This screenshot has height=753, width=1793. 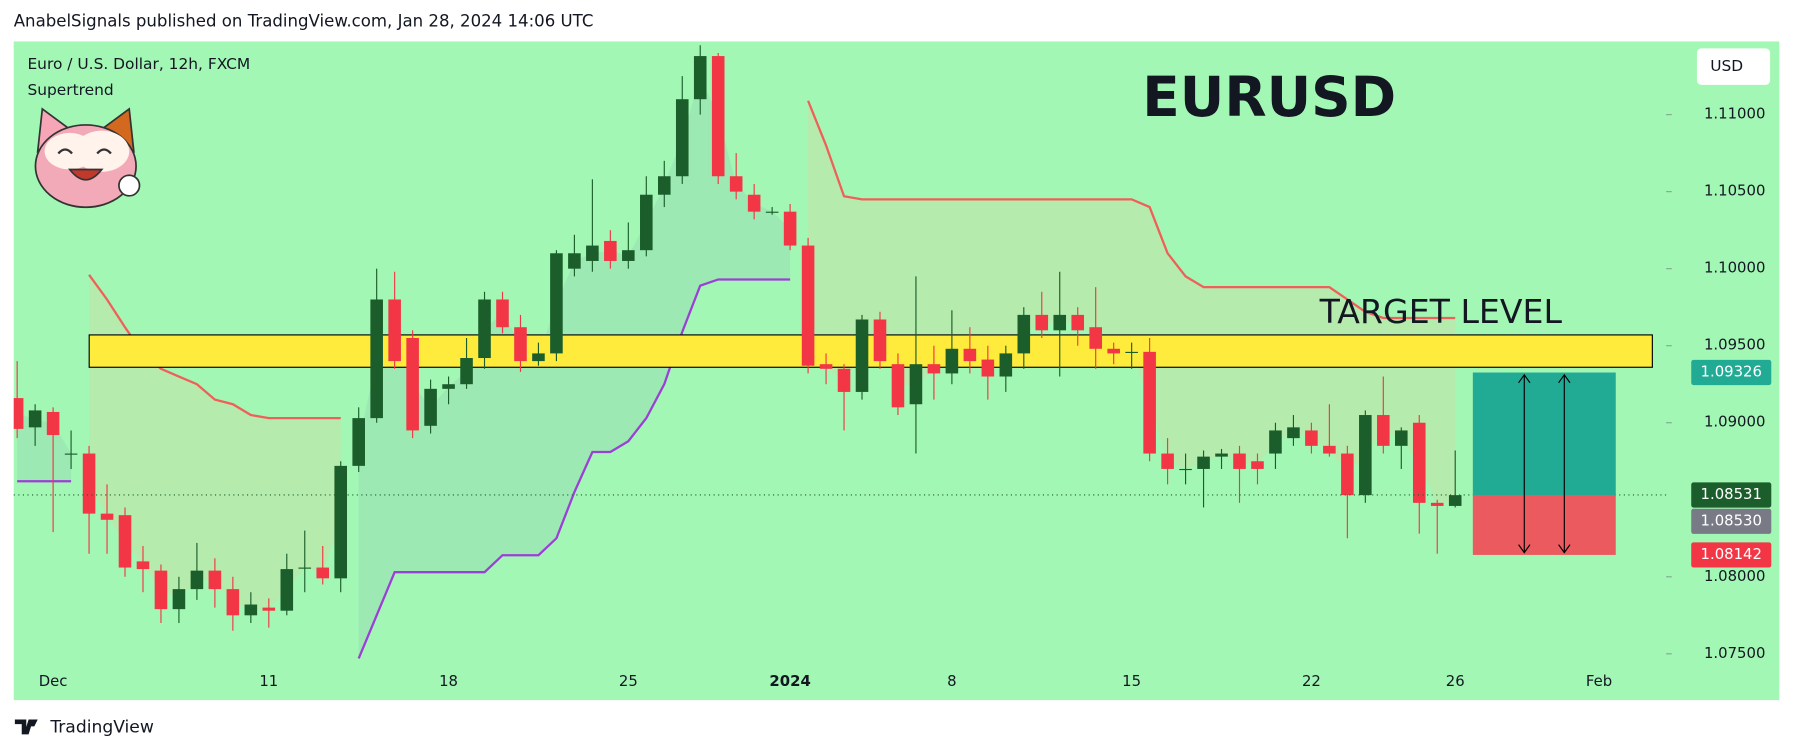 I want to click on symbol-label: Euro / U.S. Dollar, 12h, FXCM, so click(x=138, y=64).